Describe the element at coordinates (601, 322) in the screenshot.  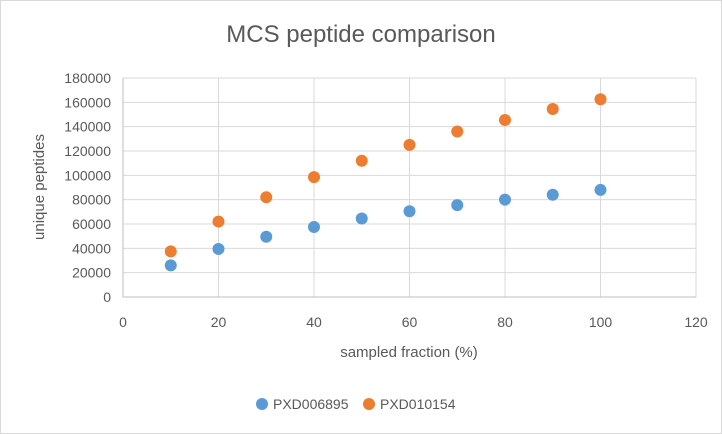
I see `x-tick-label: 100` at that location.